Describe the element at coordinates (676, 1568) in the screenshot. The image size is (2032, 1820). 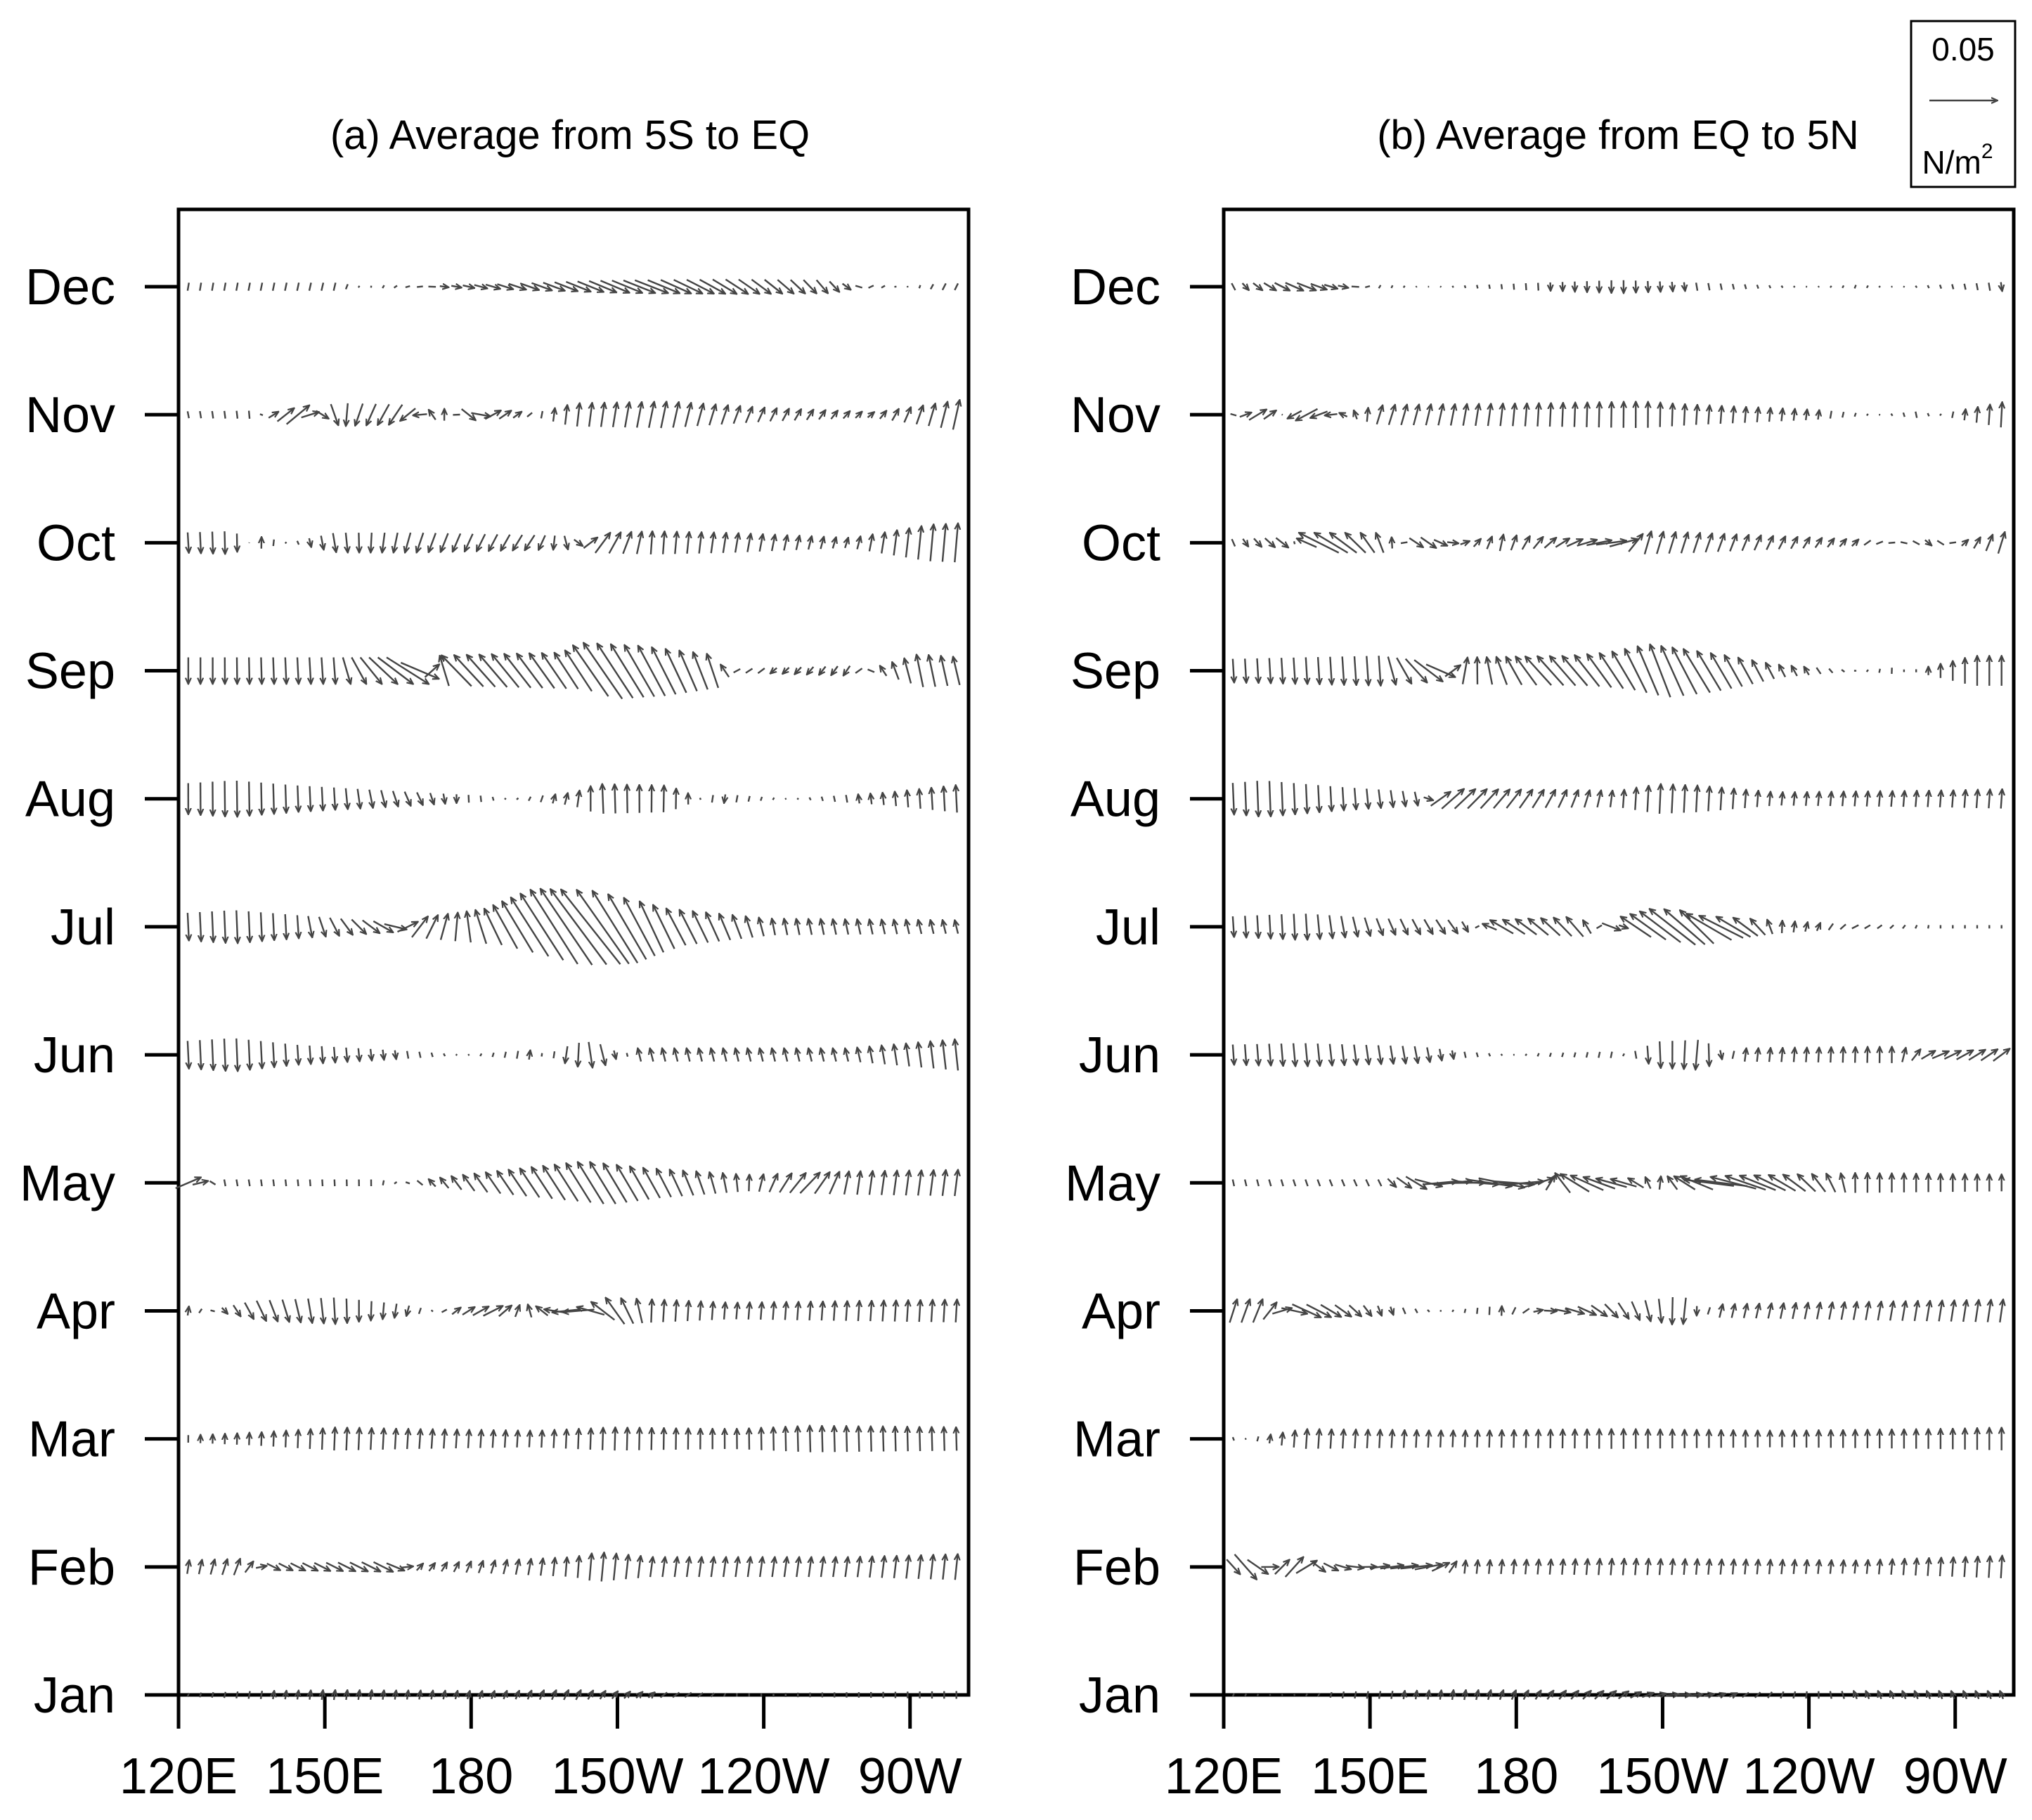
I see `vector-a-feb-222.0` at that location.